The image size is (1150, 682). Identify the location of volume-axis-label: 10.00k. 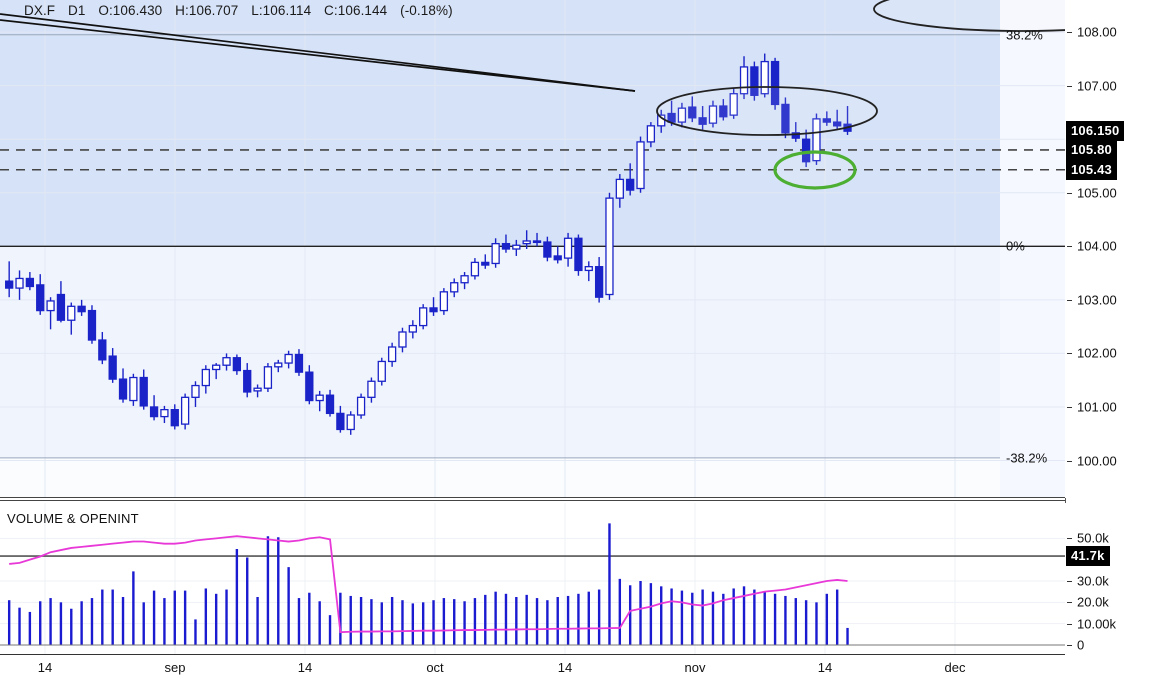
(1097, 624).